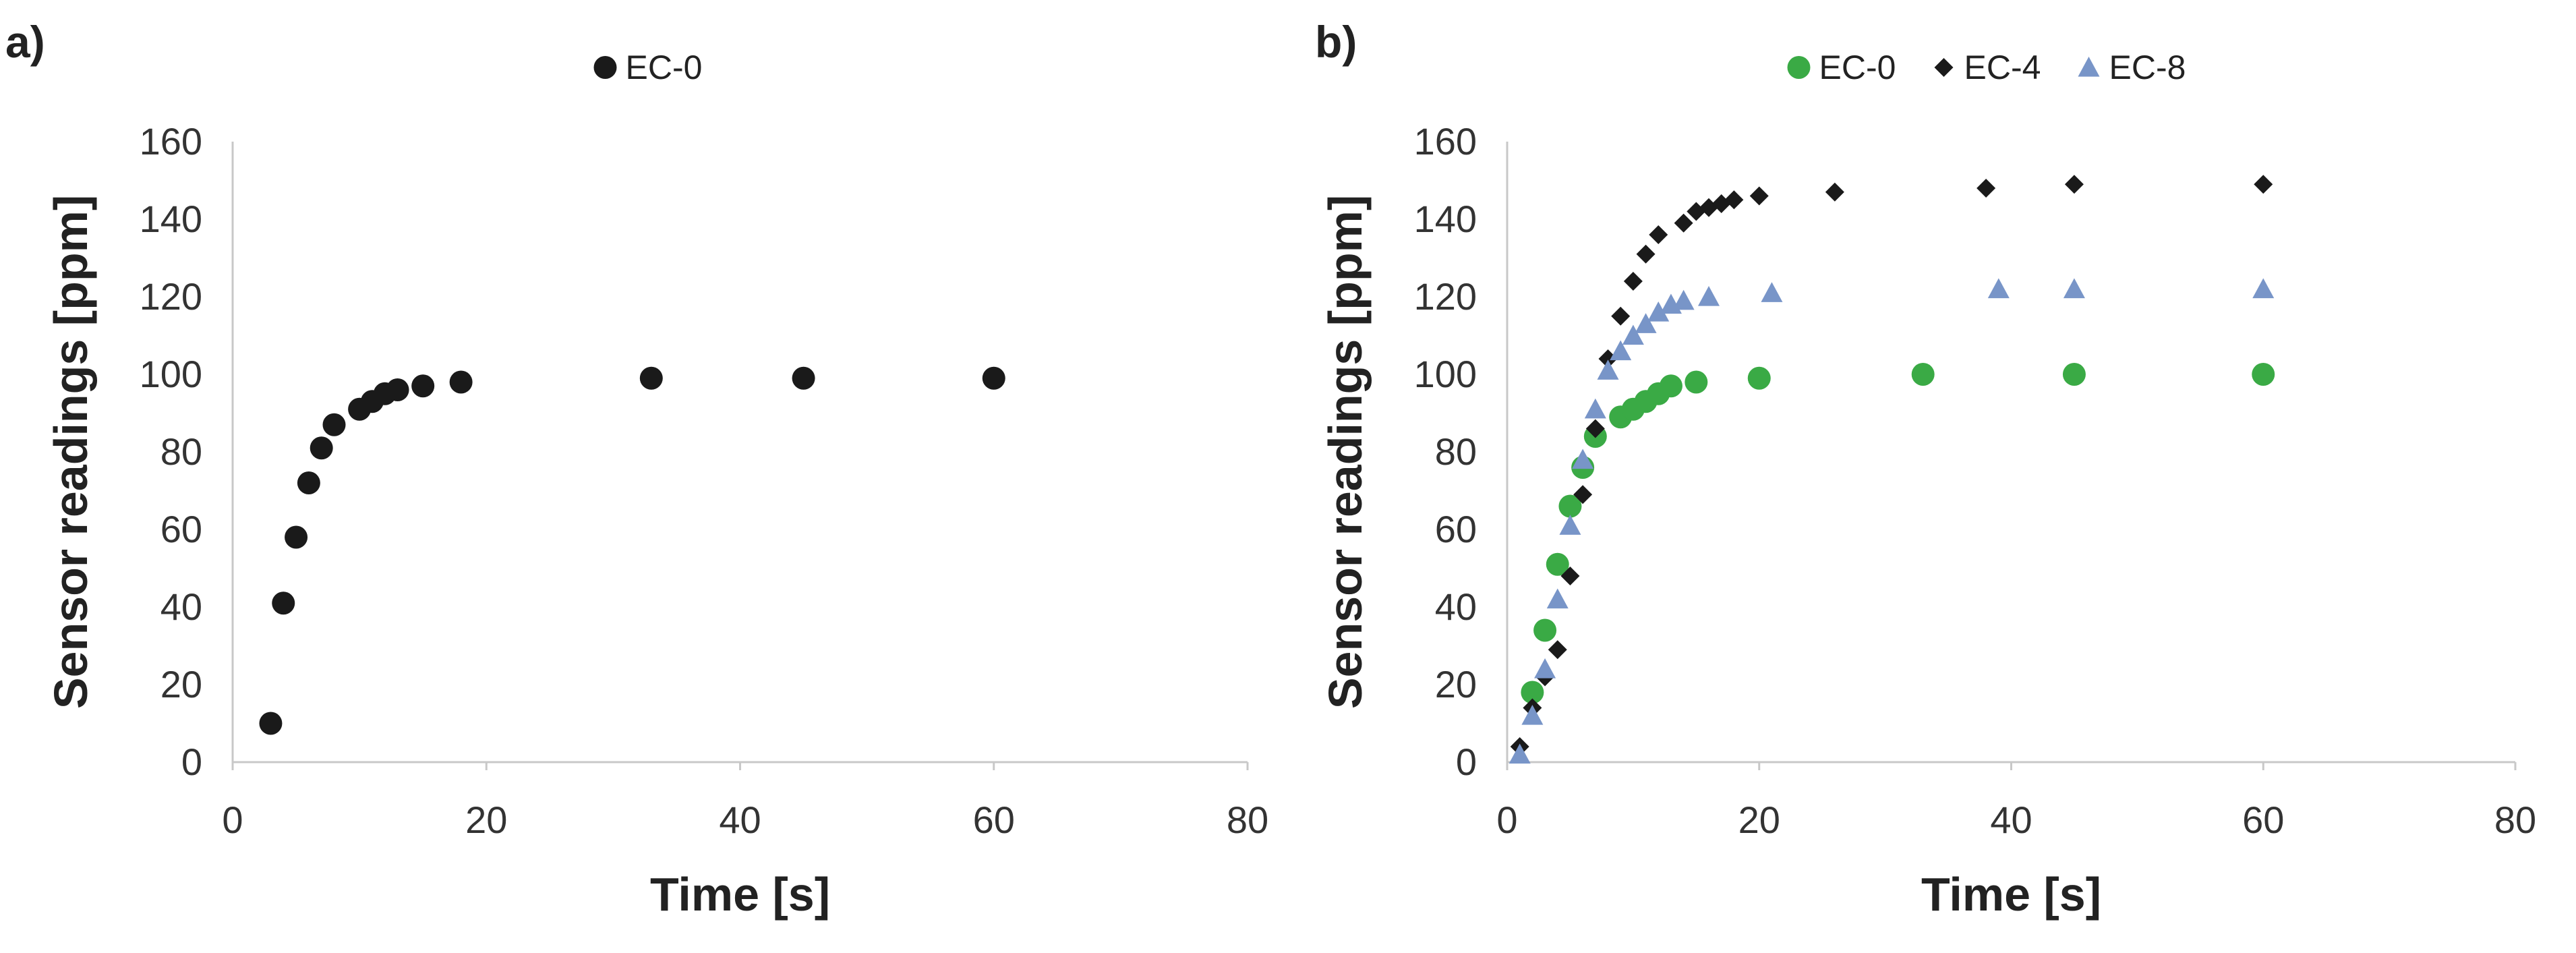  I want to click on panel-b-x-tick-label: 20, so click(1759, 820).